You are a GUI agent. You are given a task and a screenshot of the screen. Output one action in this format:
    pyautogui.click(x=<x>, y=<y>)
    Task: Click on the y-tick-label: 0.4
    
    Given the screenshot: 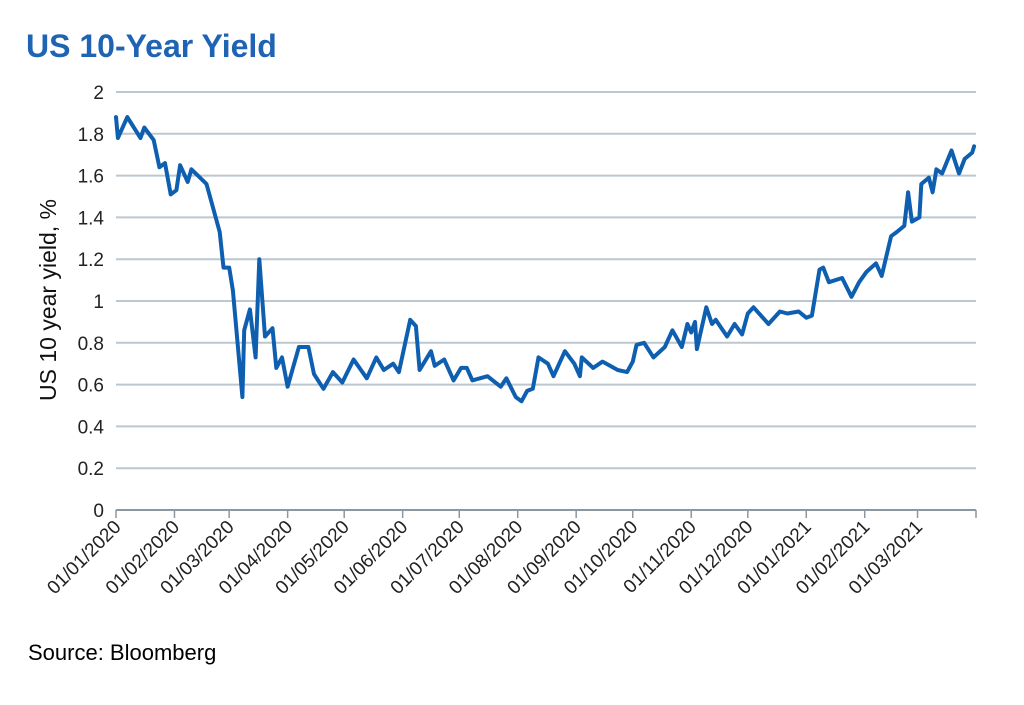 What is the action you would take?
    pyautogui.click(x=91, y=427)
    